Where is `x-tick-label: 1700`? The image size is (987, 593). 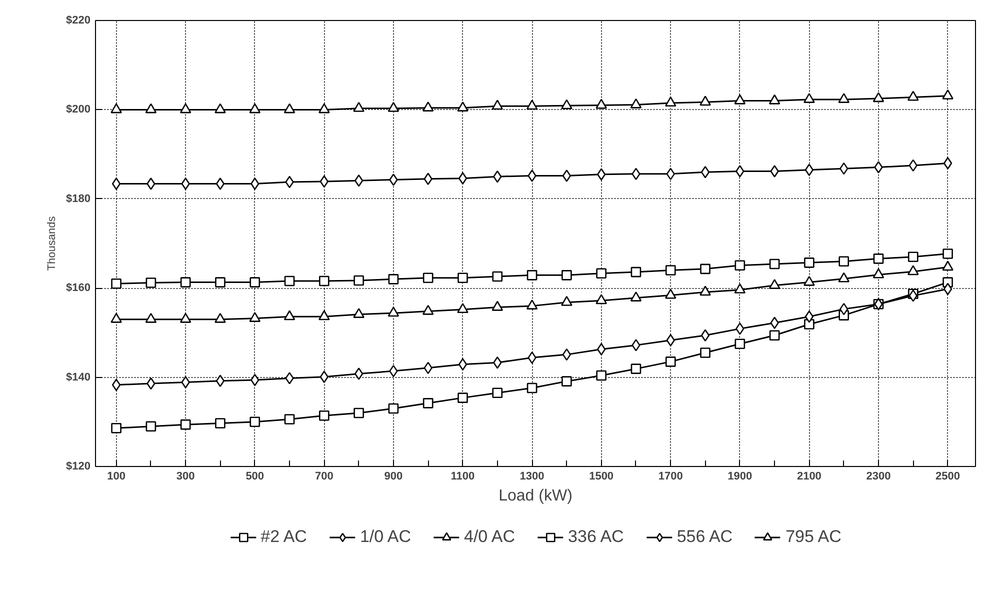
x-tick-label: 1700 is located at coordinates (670, 476).